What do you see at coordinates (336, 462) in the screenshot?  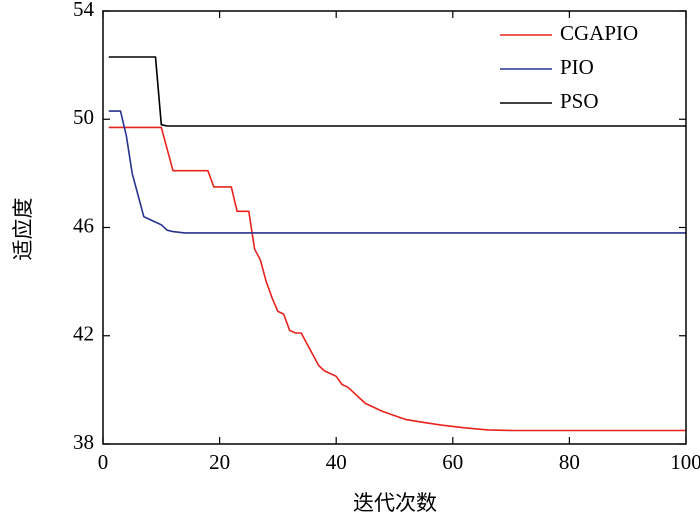 I see `x-tick-label: 40` at bounding box center [336, 462].